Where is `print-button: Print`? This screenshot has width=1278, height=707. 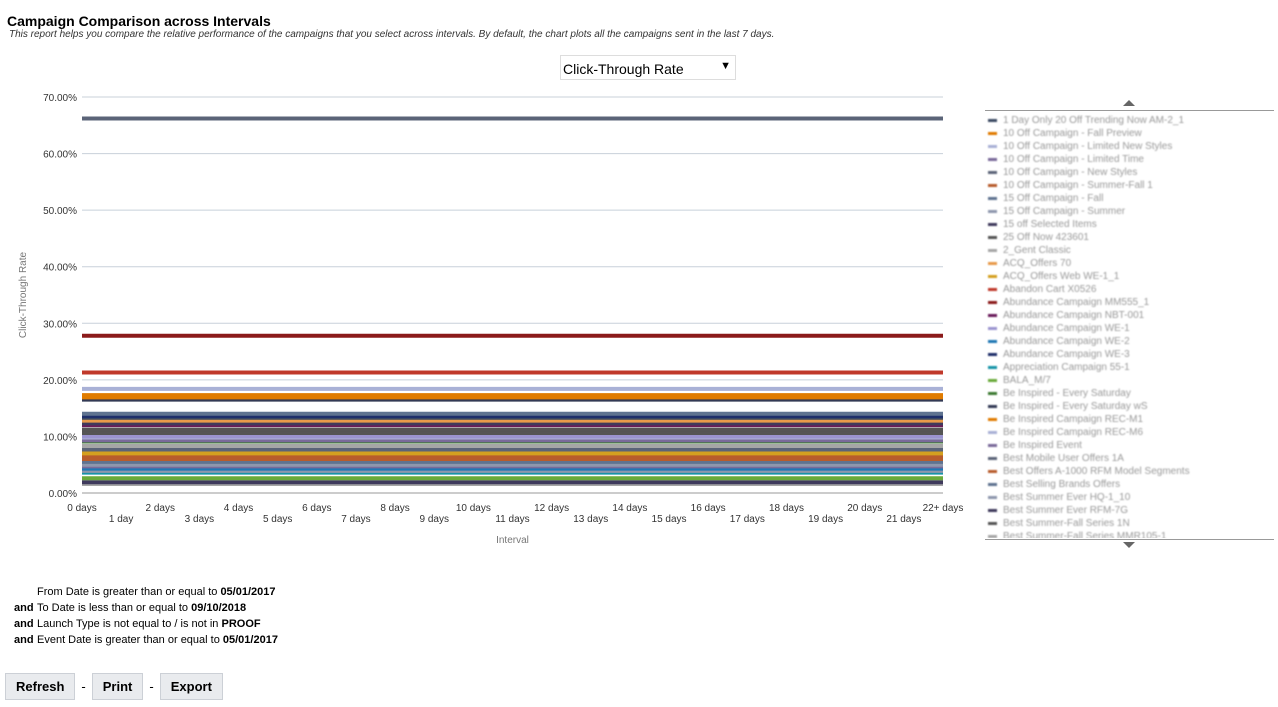
print-button: Print is located at coordinates (117, 686).